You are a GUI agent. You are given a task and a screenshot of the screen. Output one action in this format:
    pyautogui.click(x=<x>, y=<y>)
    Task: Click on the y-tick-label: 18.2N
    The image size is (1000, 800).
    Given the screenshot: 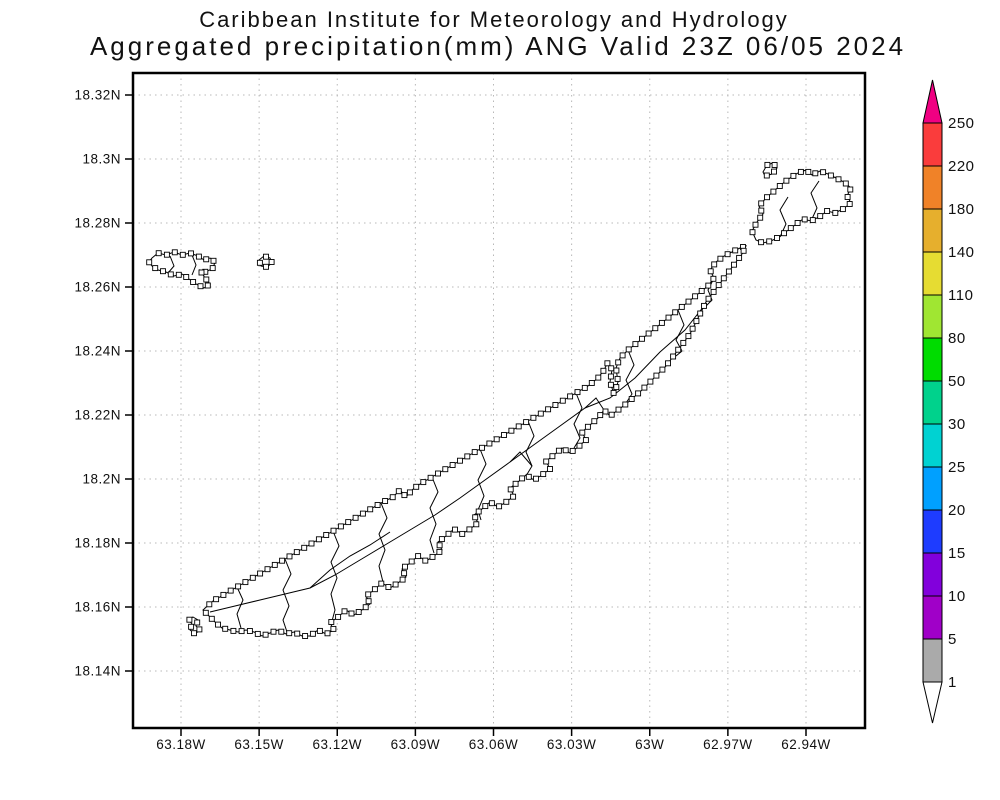 What is the action you would take?
    pyautogui.click(x=101, y=479)
    